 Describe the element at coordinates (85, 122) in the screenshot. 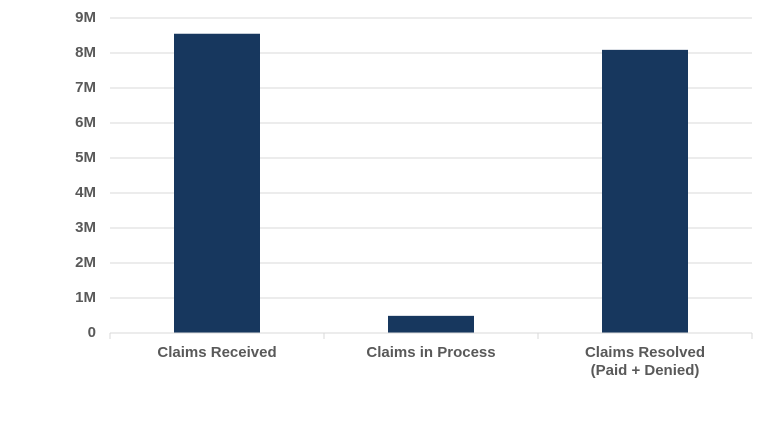

I see `y-tick-label: 6M` at that location.